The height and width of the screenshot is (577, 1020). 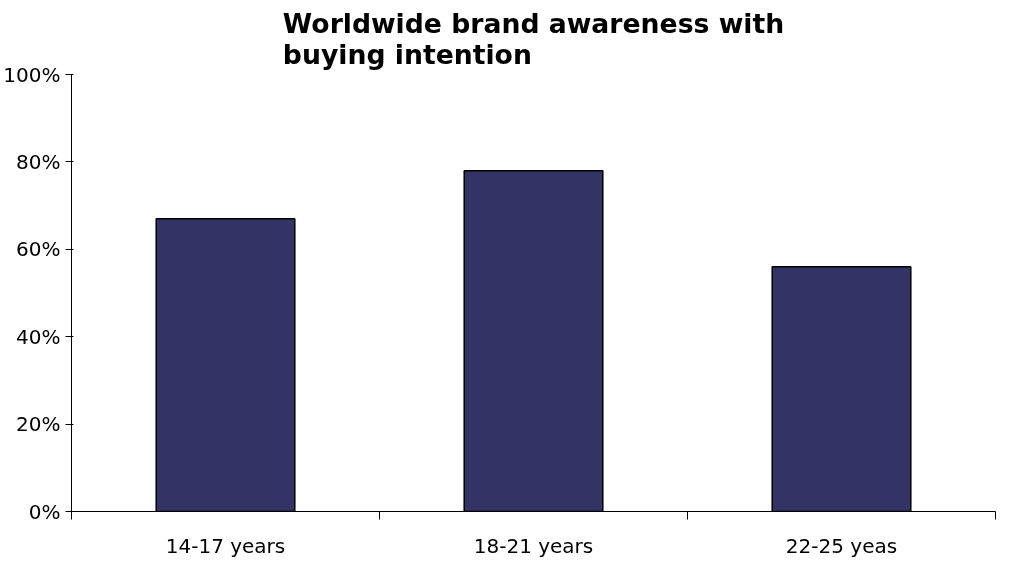 I want to click on x-tick-label: 14-17 years, so click(x=225, y=545).